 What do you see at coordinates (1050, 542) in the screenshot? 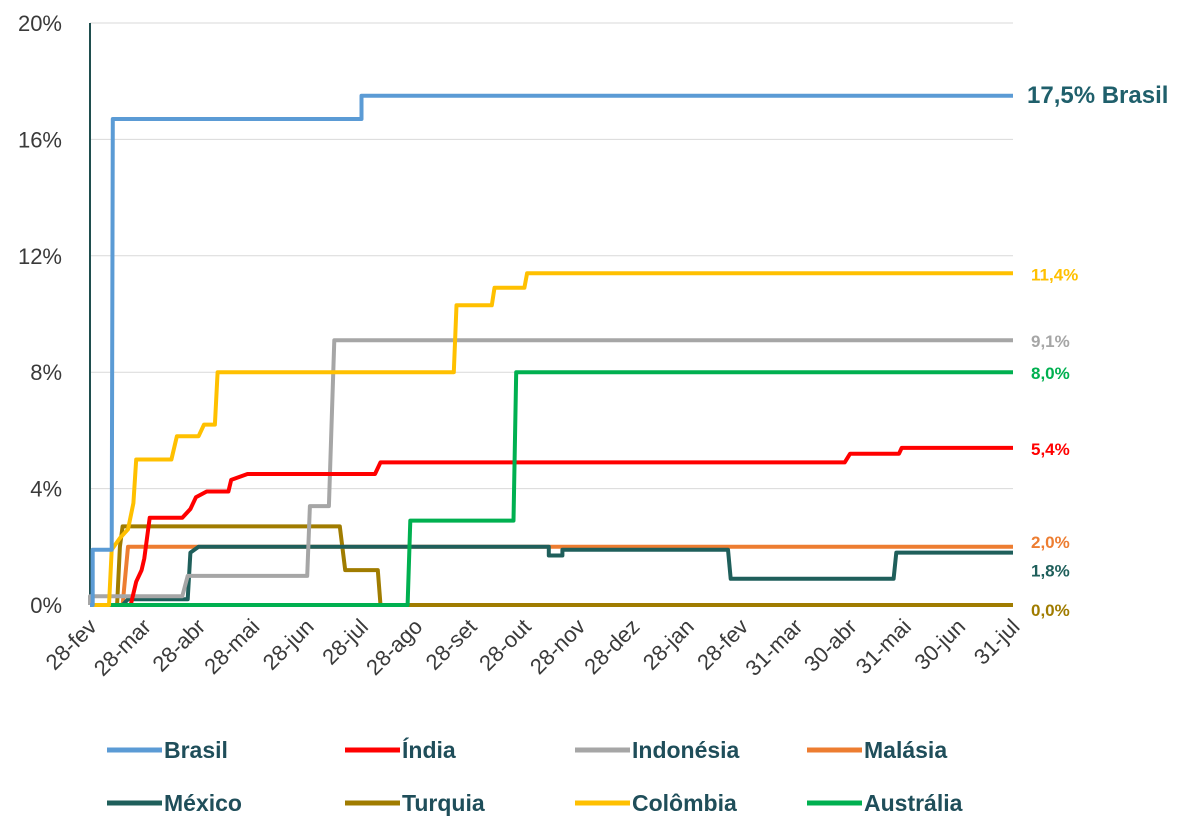
I see `end-label-malásia: 2,0%` at bounding box center [1050, 542].